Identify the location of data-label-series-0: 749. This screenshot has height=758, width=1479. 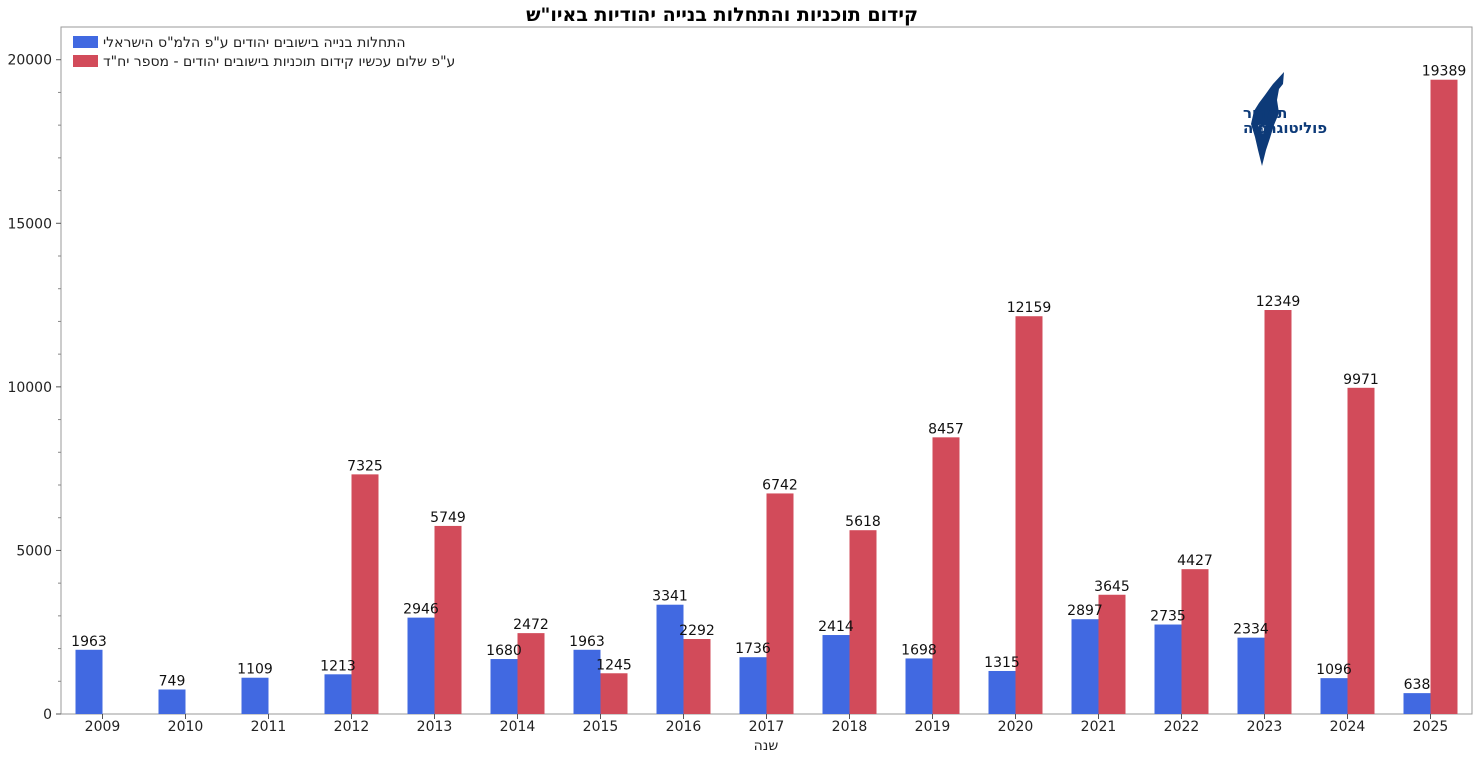
(172, 681).